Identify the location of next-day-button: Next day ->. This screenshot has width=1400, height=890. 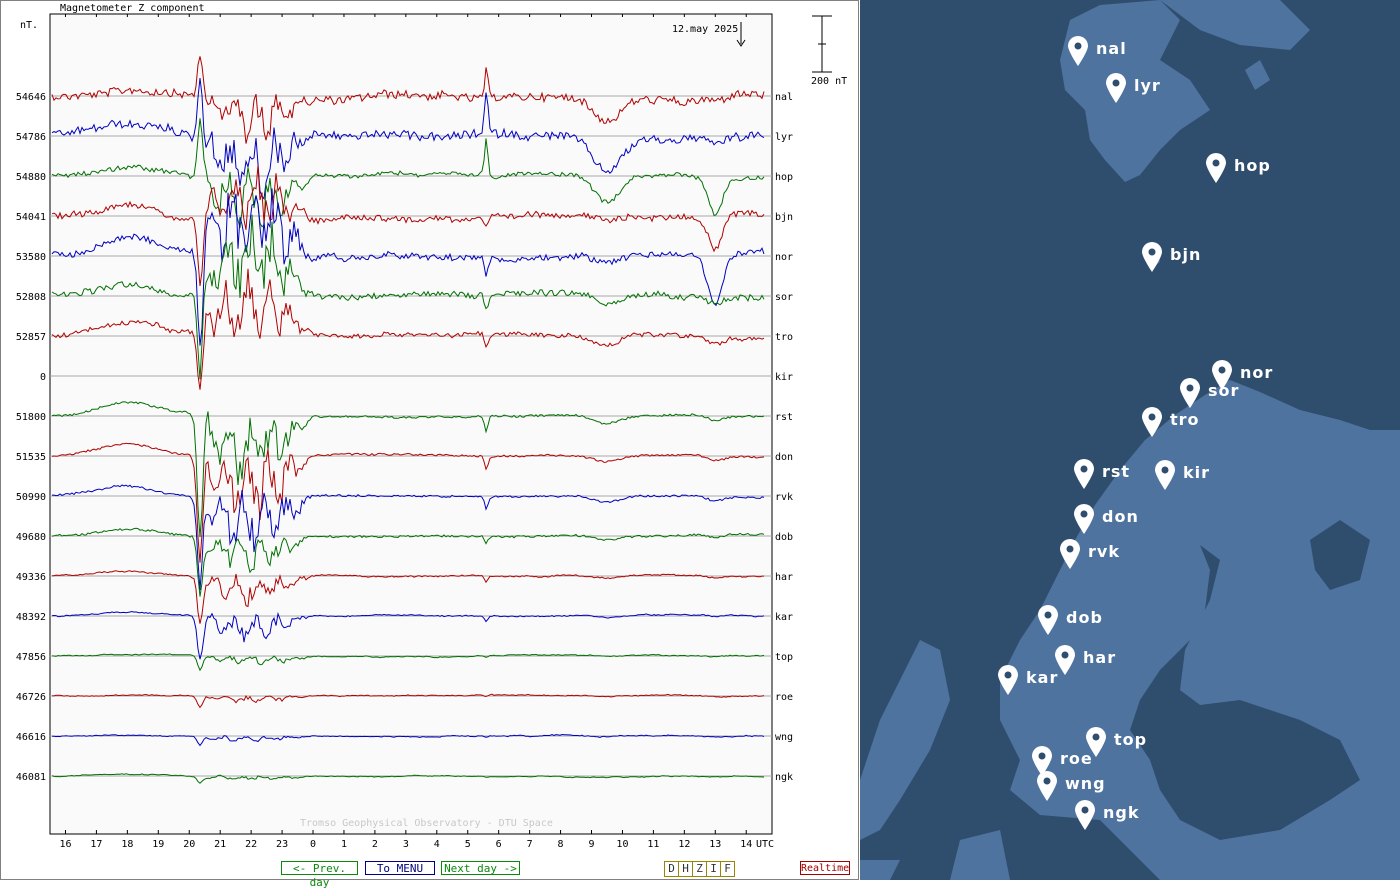
(480, 868).